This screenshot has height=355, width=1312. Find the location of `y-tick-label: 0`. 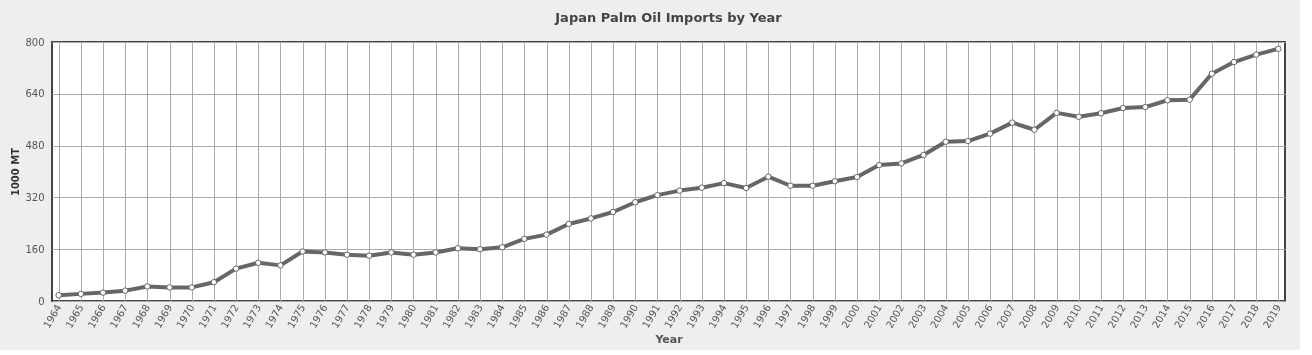

y-tick-label: 0 is located at coordinates (41, 301).